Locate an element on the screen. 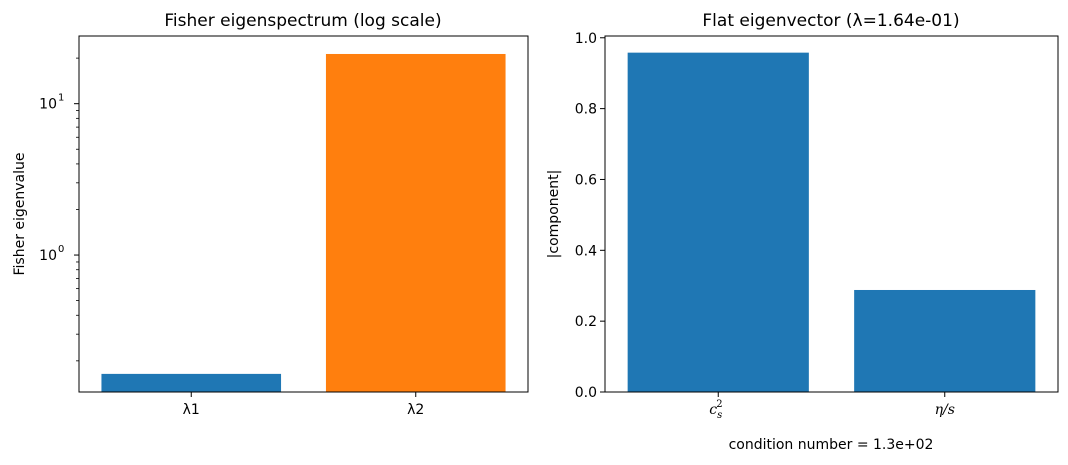 This screenshot has height=465, width=1068. eigenvector-title: Flat eigenvector (λ=1.64e-01) is located at coordinates (830, 21).